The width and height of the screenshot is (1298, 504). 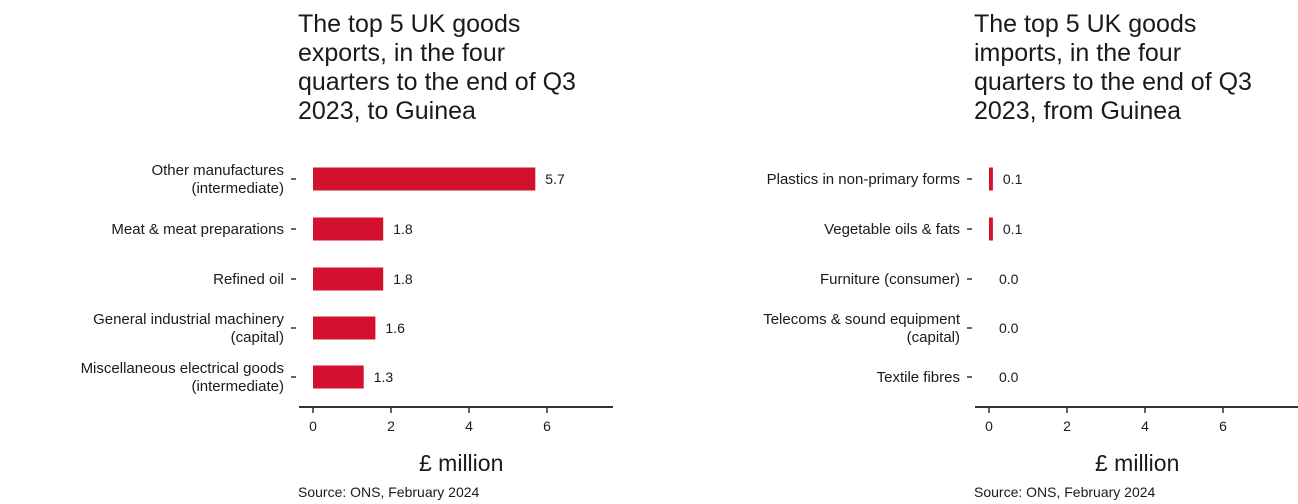 What do you see at coordinates (863, 179) in the screenshot?
I see `category-label: Plastics in non-primary forms` at bounding box center [863, 179].